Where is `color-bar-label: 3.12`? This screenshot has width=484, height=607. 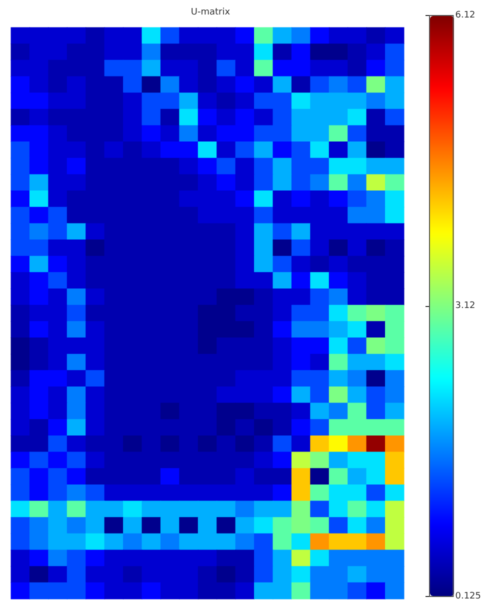
color-bar-label: 3.12 is located at coordinates (465, 306).